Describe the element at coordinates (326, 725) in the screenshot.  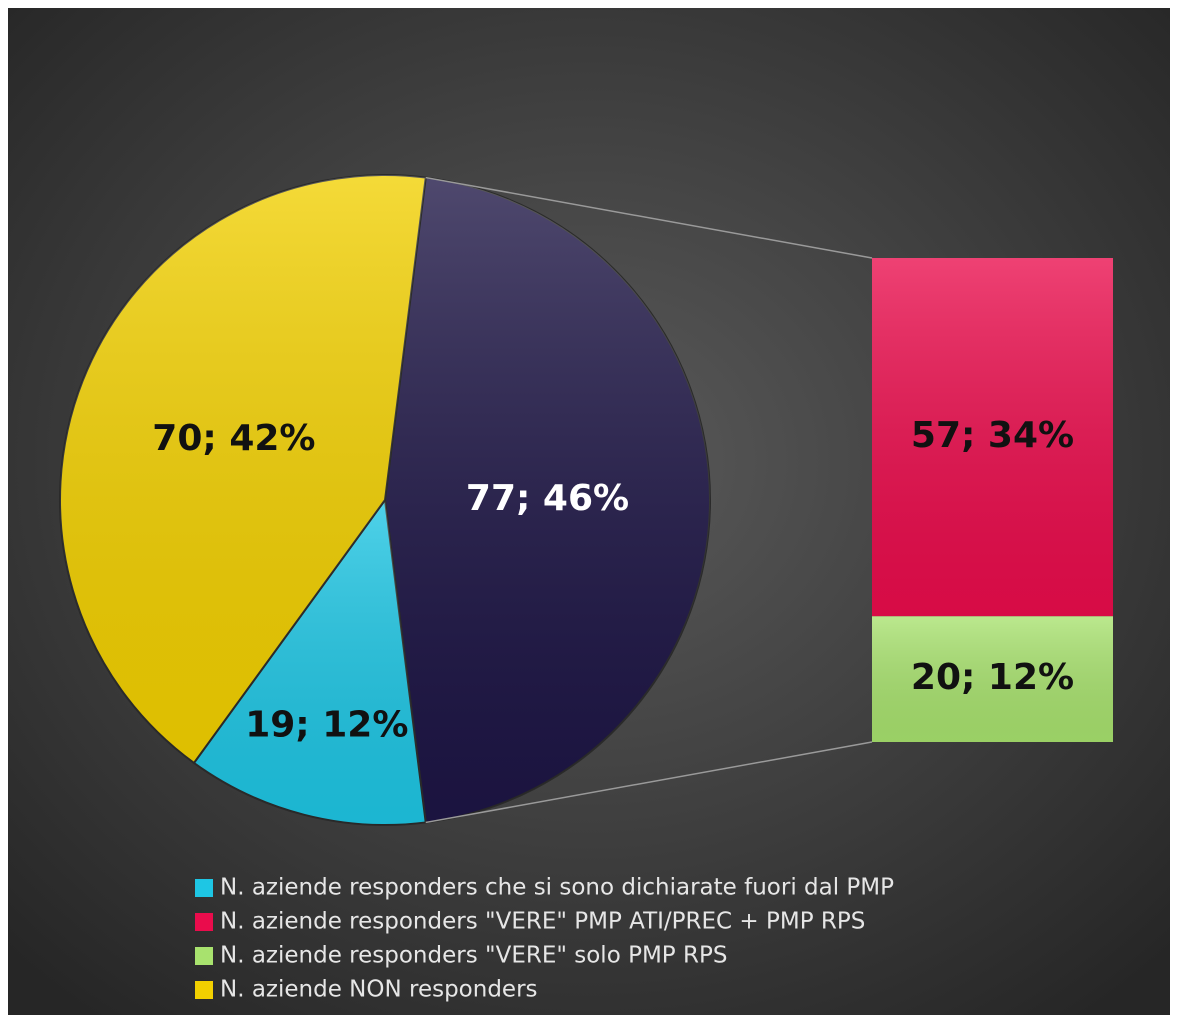
I see `data-label: 19; 12%` at that location.